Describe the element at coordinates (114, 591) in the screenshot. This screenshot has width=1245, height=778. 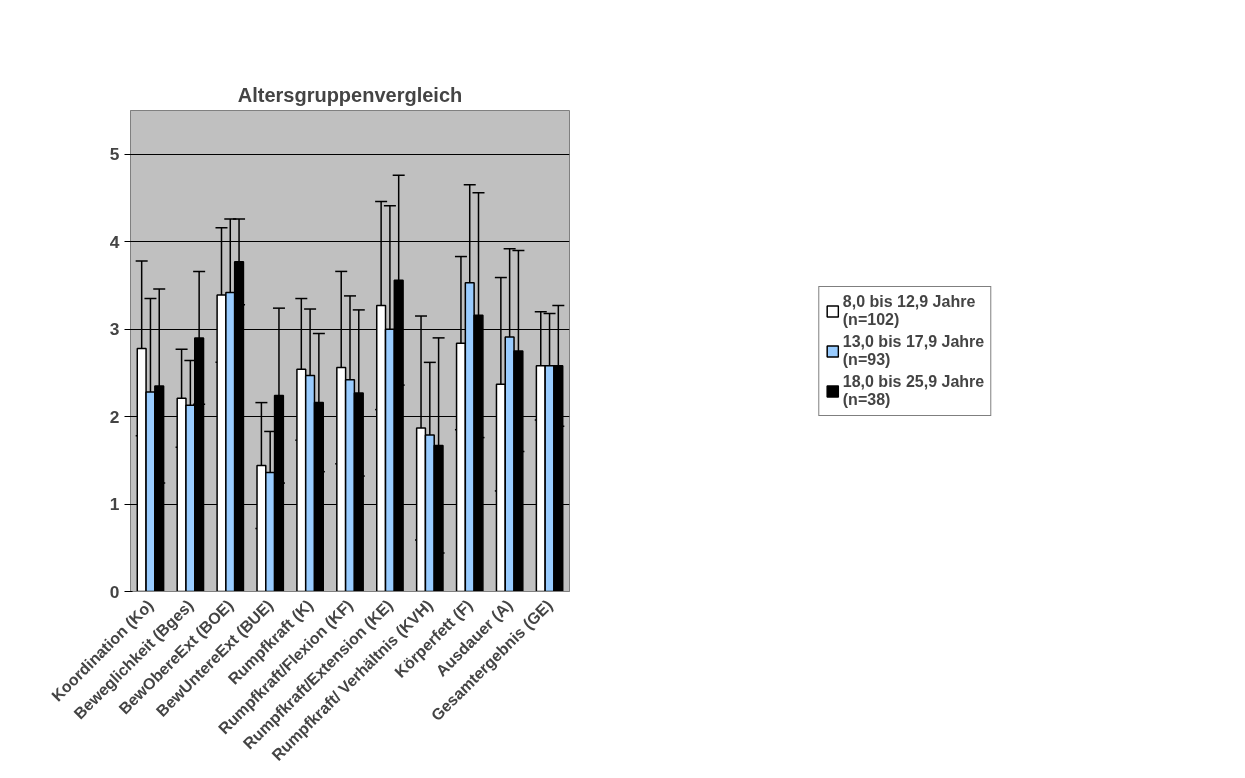
I see `y-tick-label: 0` at that location.